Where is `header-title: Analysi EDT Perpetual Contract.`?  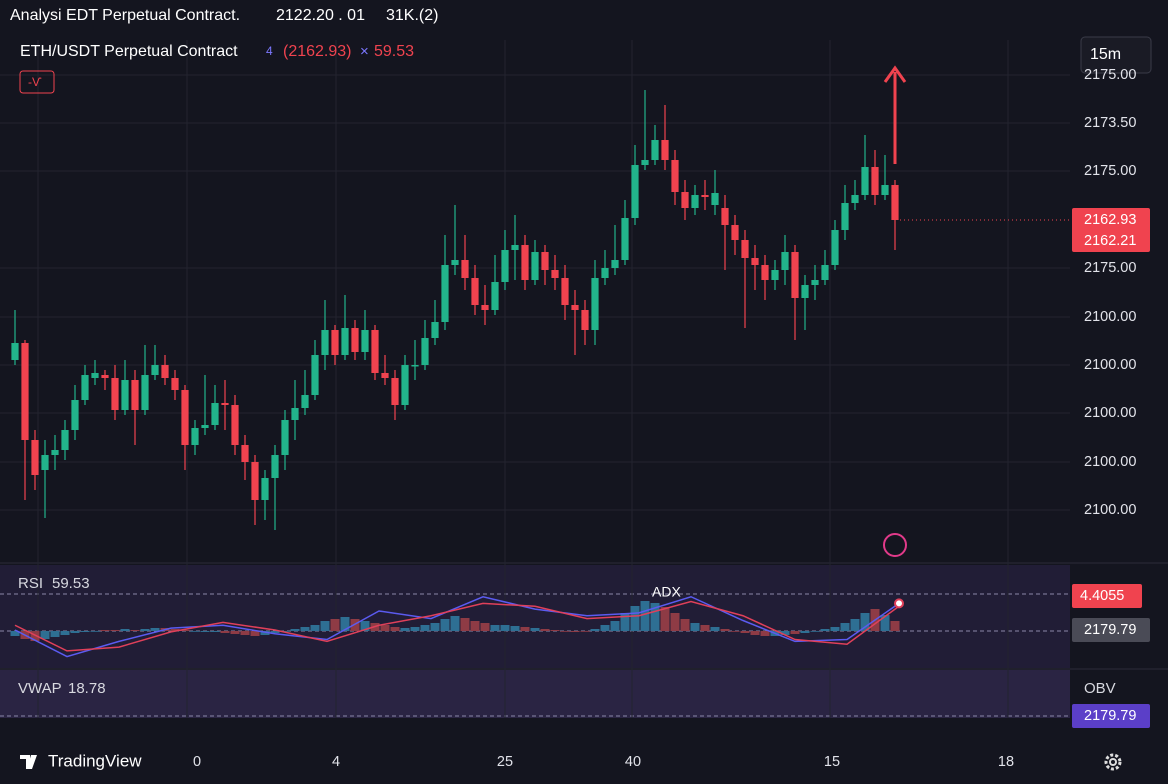 header-title: Analysi EDT Perpetual Contract. is located at coordinates (125, 15).